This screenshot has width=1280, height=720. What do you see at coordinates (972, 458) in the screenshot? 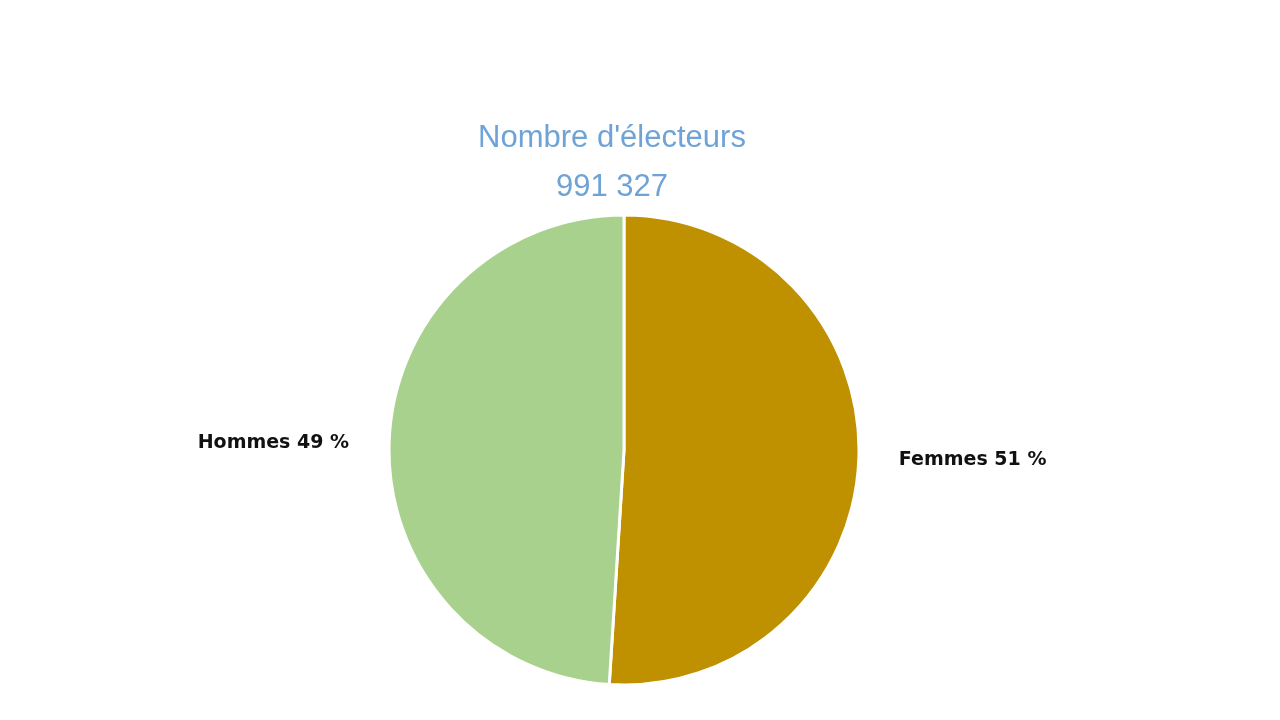
I see `slice-label: Femmes 51 %` at bounding box center [972, 458].